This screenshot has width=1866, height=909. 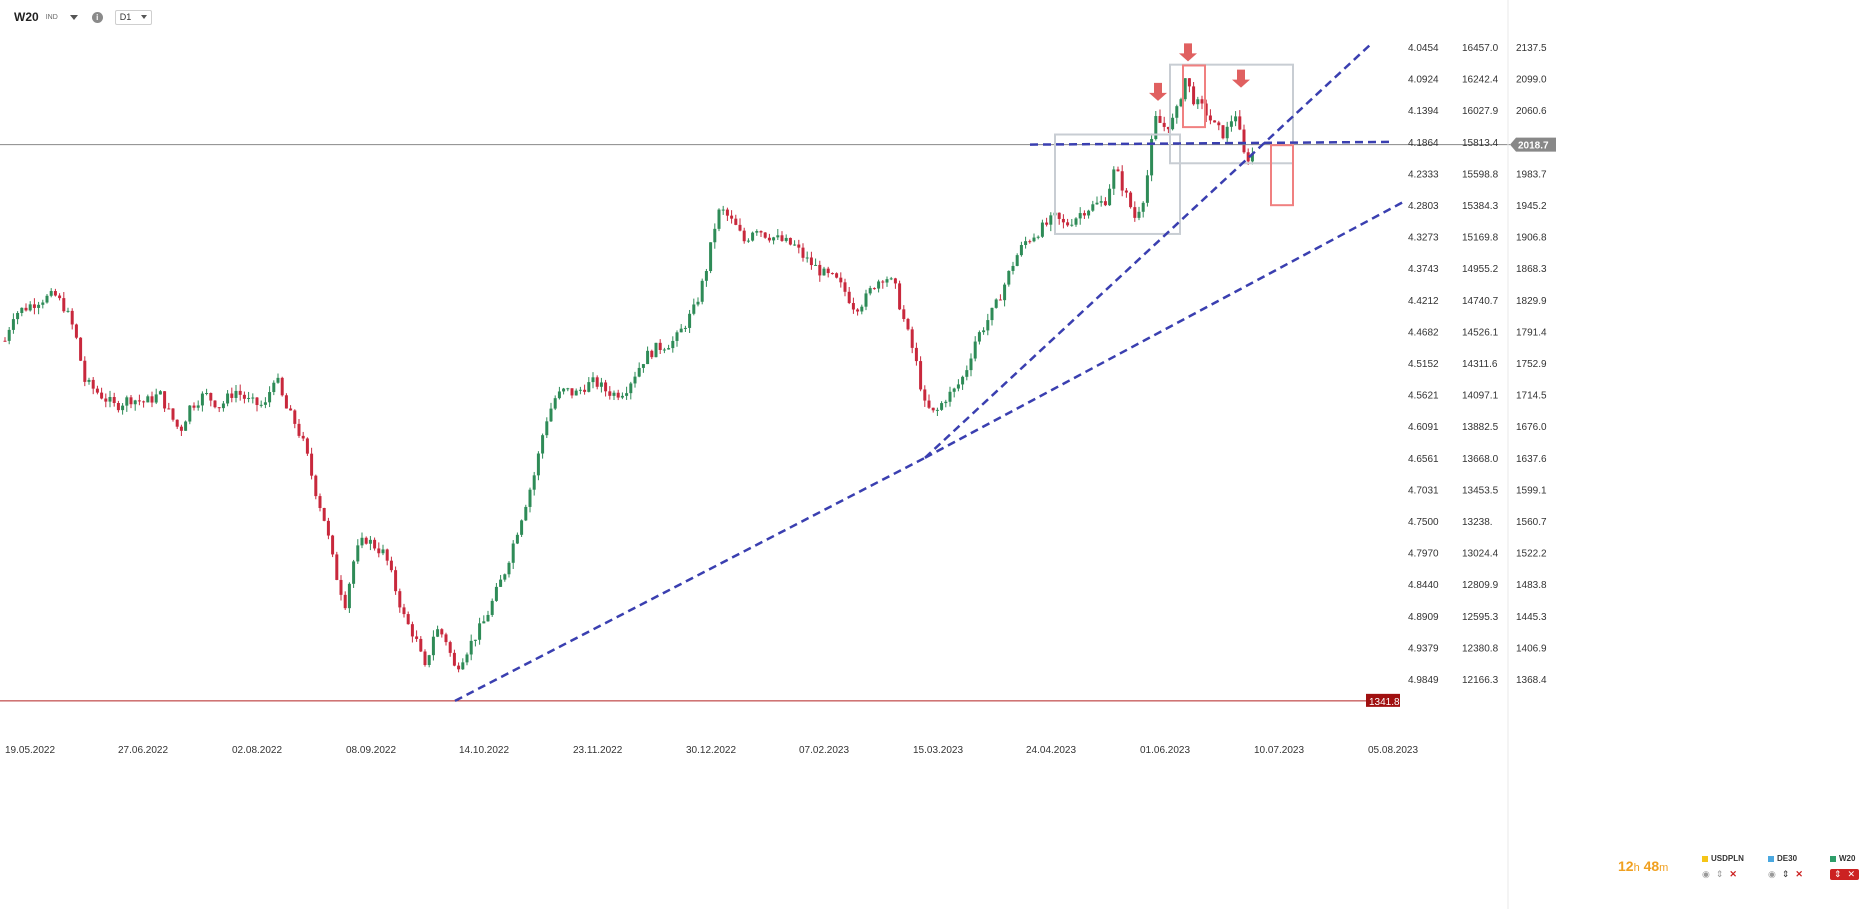 What do you see at coordinates (257, 750) in the screenshot?
I see `x-tick-label: 02.08.2022` at bounding box center [257, 750].